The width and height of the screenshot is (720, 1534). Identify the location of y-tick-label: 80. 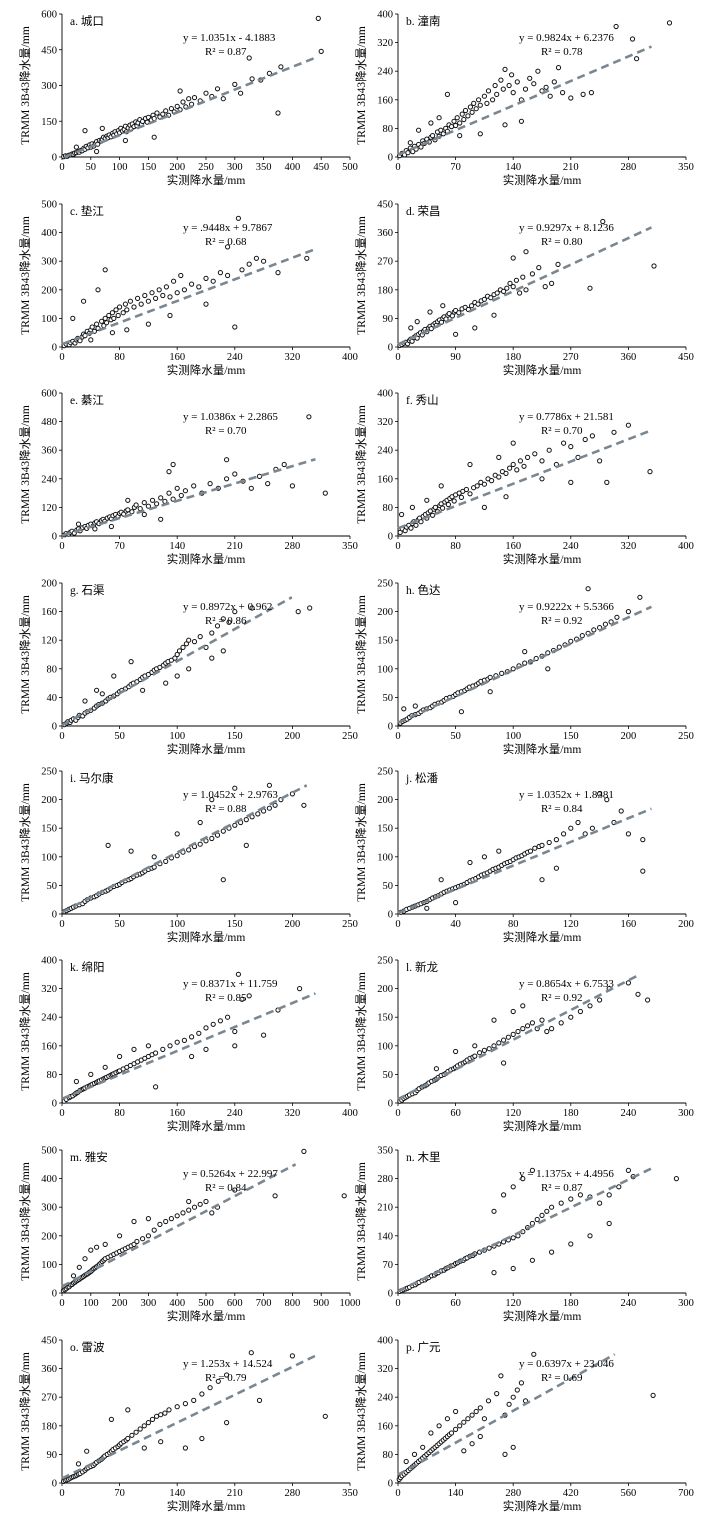
(388, 1455).